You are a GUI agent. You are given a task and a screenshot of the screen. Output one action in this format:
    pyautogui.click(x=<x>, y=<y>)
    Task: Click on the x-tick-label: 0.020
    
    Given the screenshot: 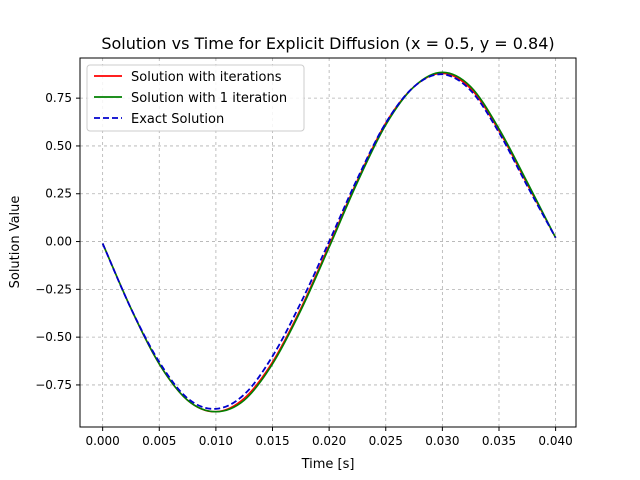 What is the action you would take?
    pyautogui.click(x=329, y=441)
    